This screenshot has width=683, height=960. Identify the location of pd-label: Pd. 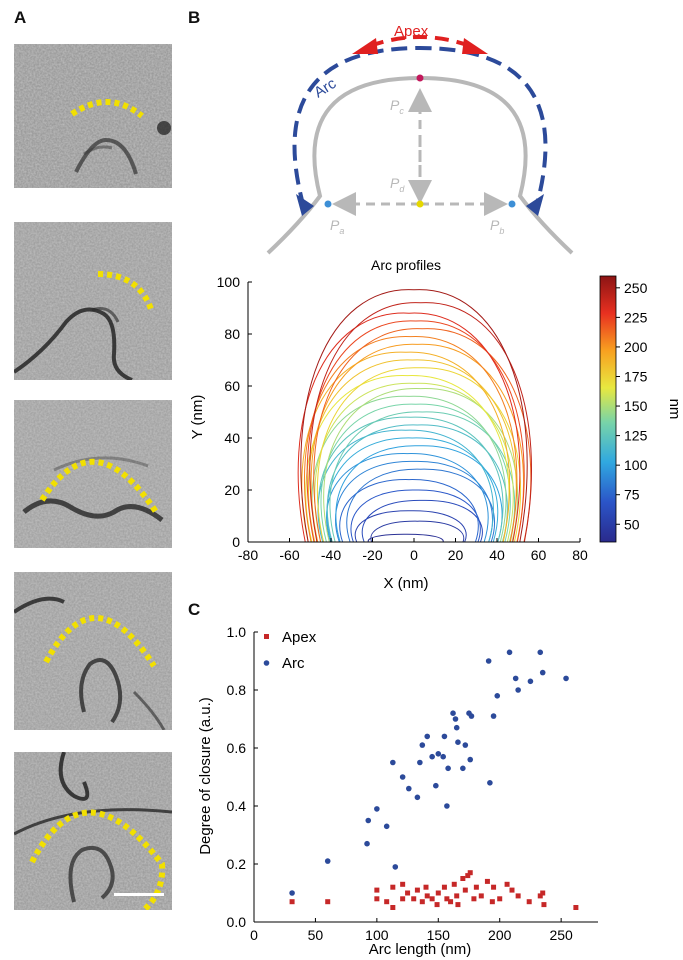
(397, 184).